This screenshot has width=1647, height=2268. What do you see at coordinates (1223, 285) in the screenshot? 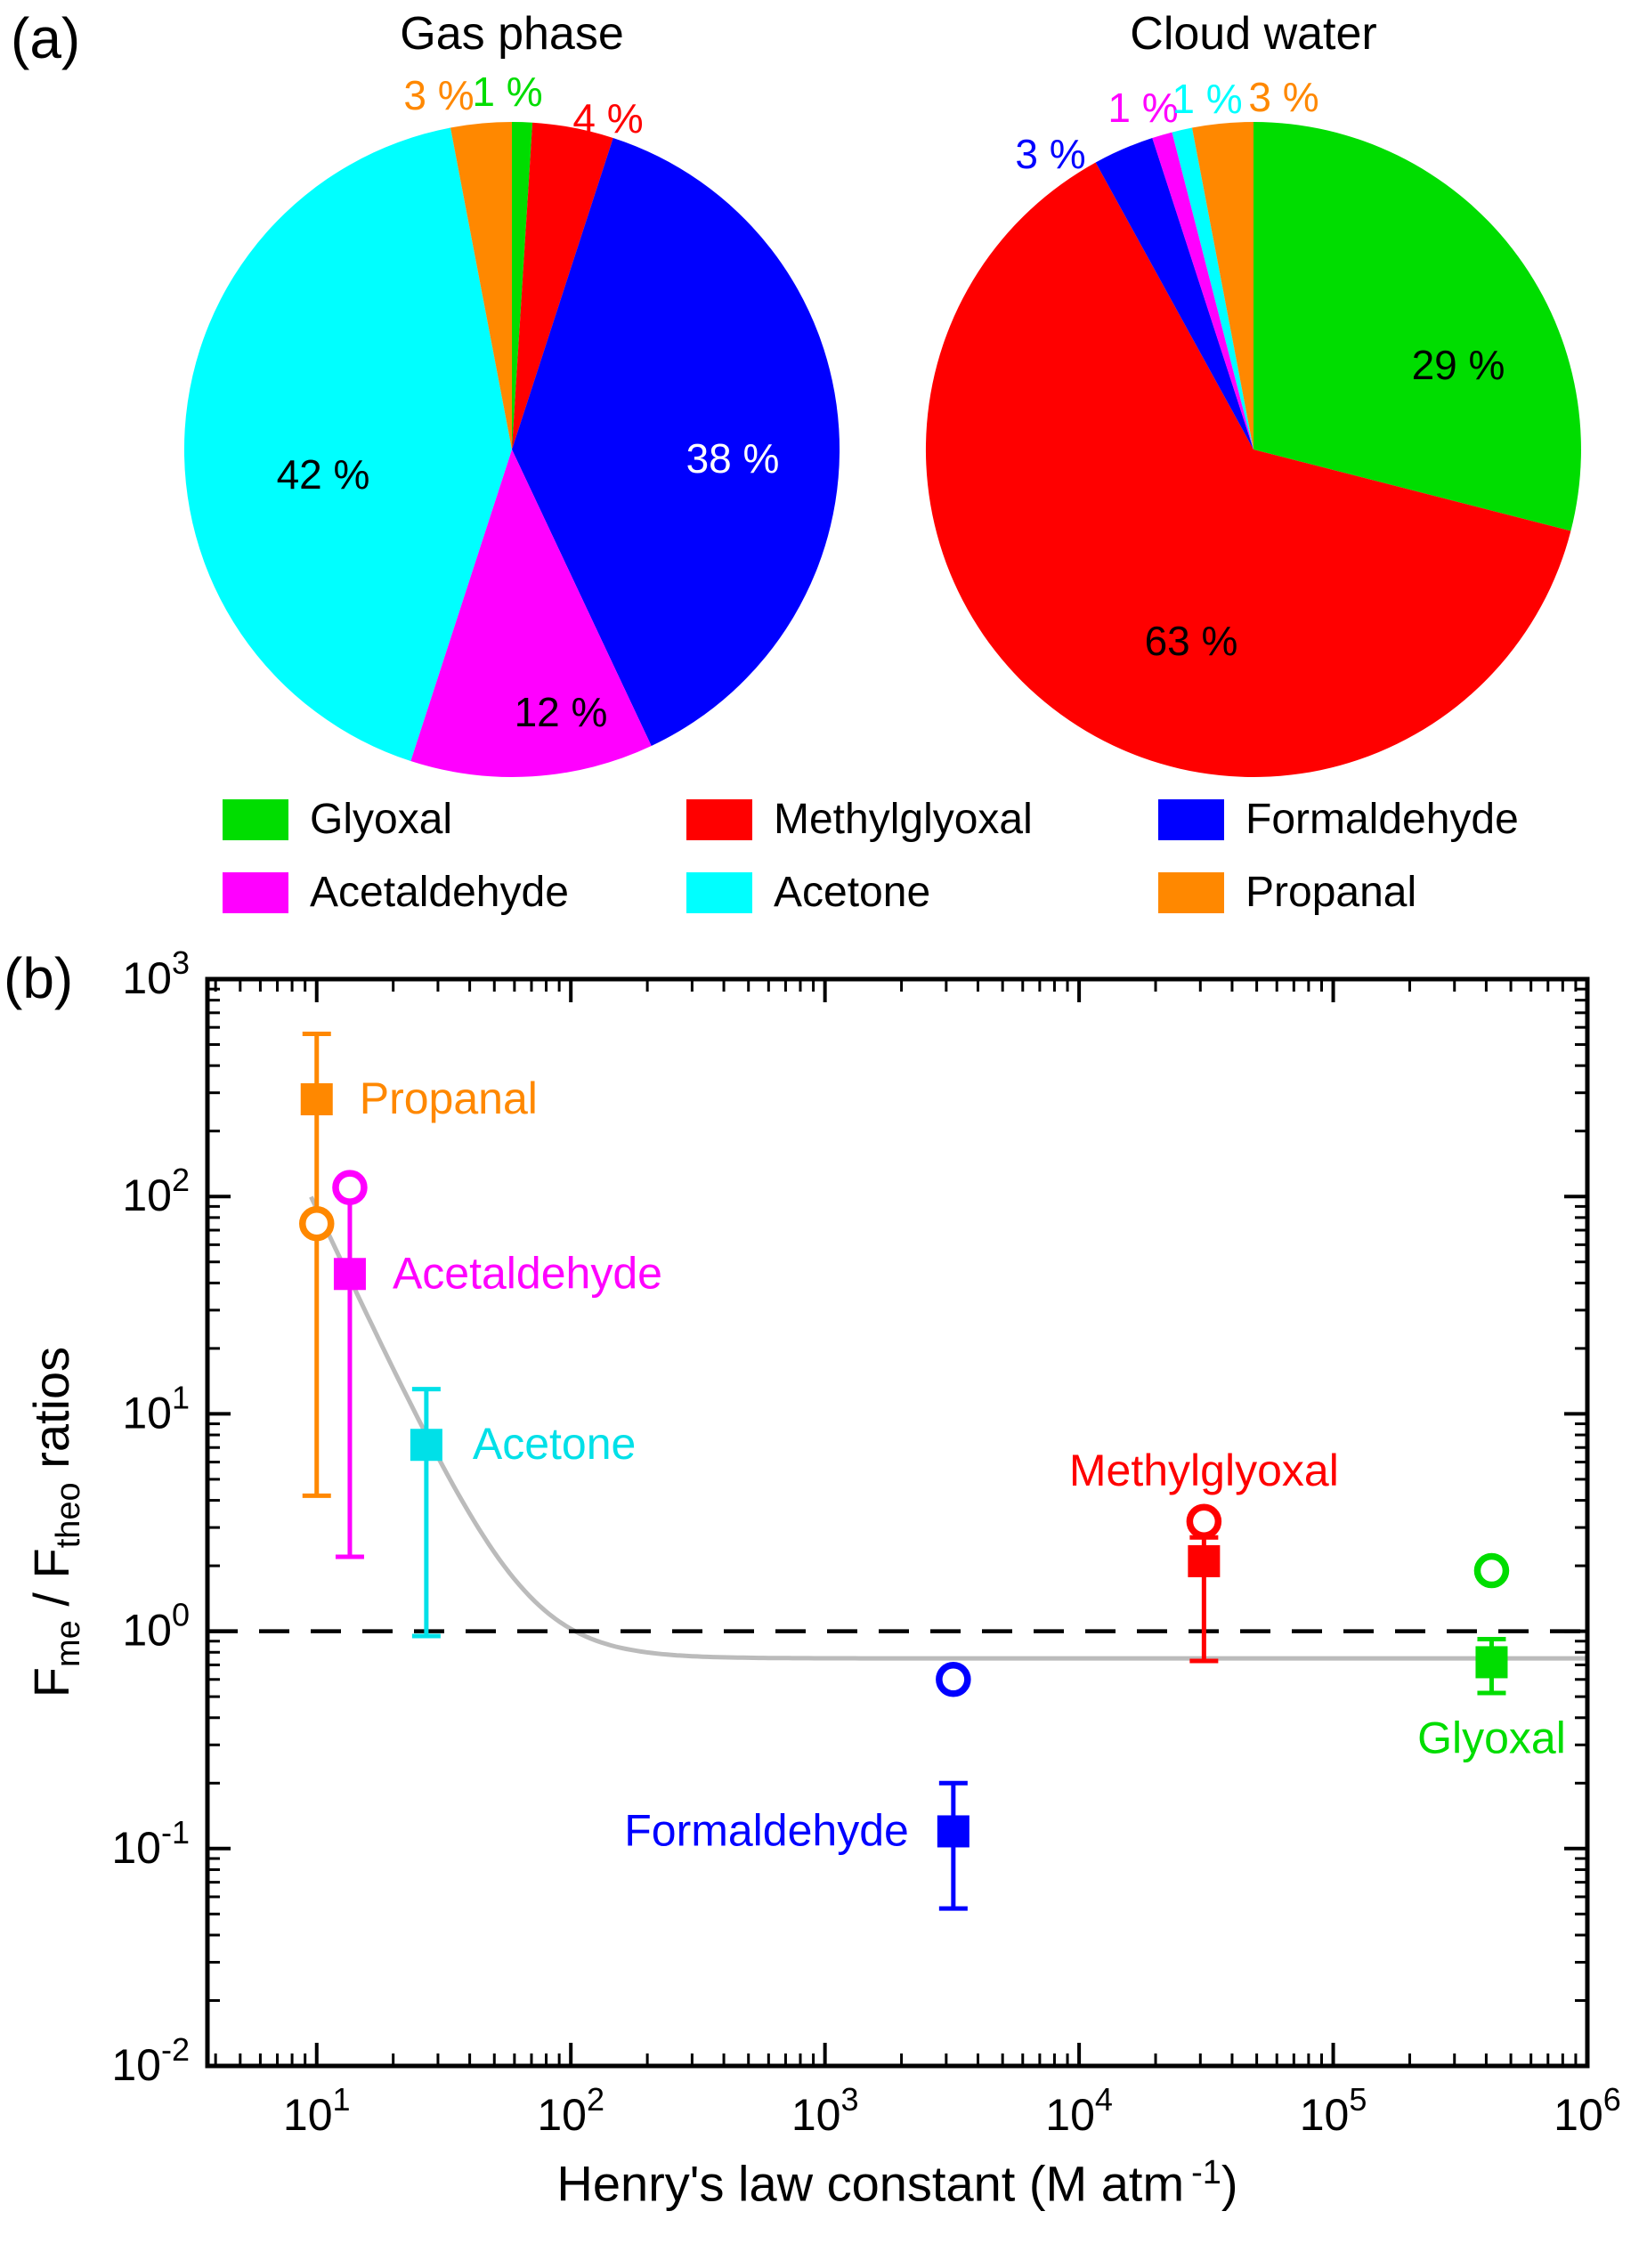
I see `pie-slice-cloud-water-propanal` at bounding box center [1223, 285].